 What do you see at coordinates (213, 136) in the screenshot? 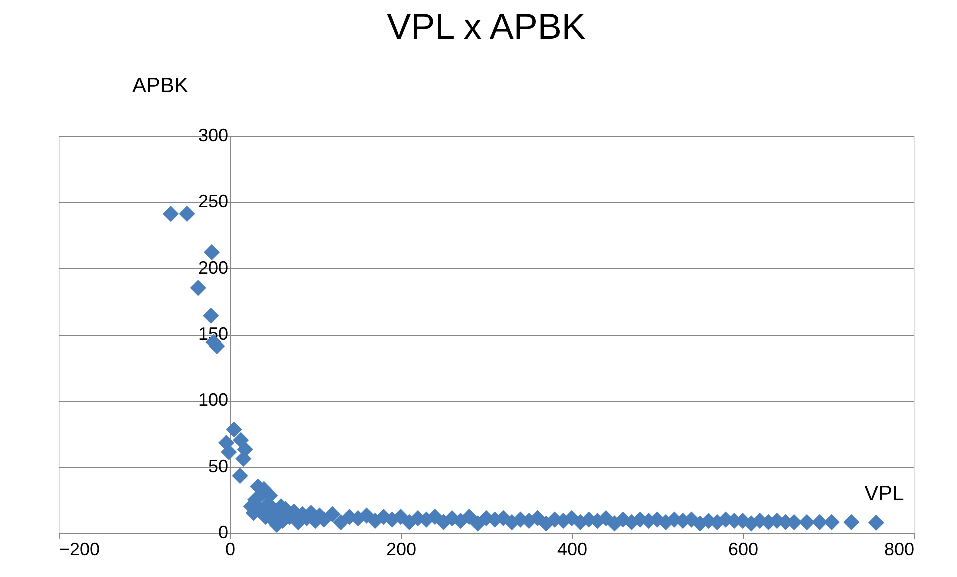
I see `y-tick-label: 300` at bounding box center [213, 136].